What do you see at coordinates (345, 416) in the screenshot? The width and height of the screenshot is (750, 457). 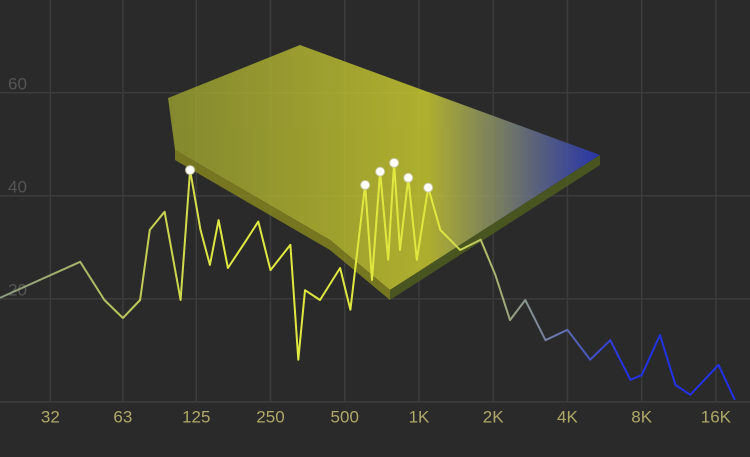 I see `x-tick-label: 500` at bounding box center [345, 416].